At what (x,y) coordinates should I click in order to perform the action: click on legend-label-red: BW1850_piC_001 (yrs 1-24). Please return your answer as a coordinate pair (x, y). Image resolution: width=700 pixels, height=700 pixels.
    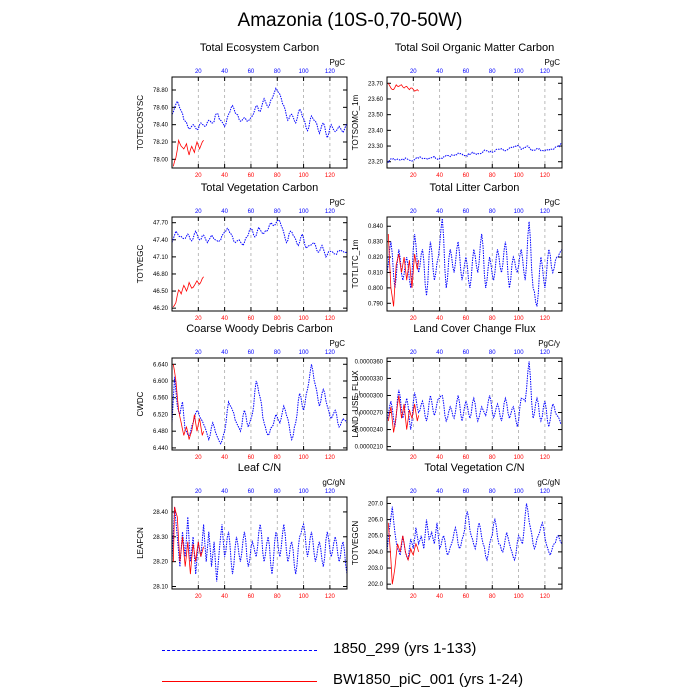
    Looking at the image, I should click on (428, 679).